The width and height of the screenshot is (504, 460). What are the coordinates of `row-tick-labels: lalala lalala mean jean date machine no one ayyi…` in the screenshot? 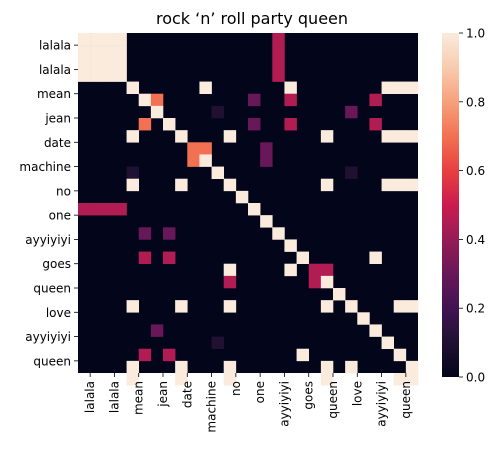 It's located at (48, 204).